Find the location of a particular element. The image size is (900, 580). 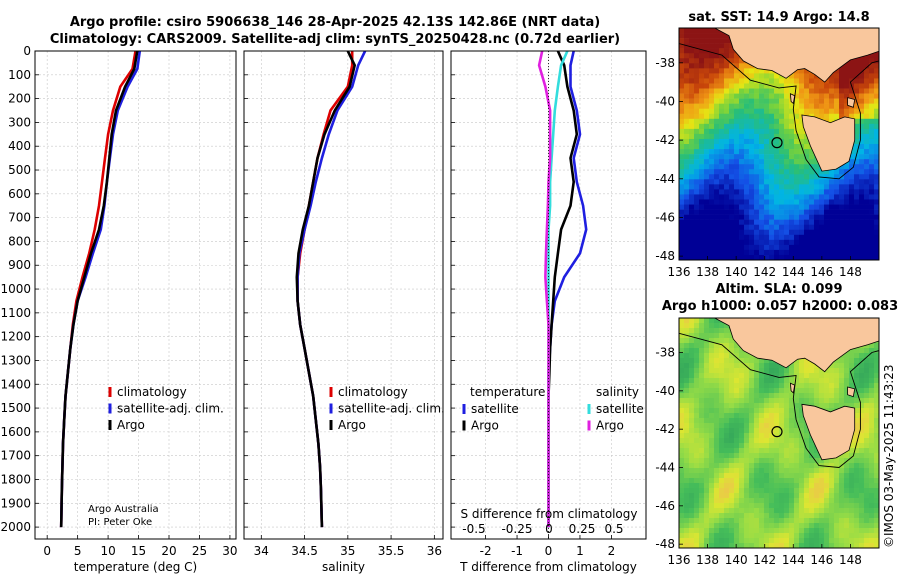

y-tick-label: 500 is located at coordinates (19, 170).